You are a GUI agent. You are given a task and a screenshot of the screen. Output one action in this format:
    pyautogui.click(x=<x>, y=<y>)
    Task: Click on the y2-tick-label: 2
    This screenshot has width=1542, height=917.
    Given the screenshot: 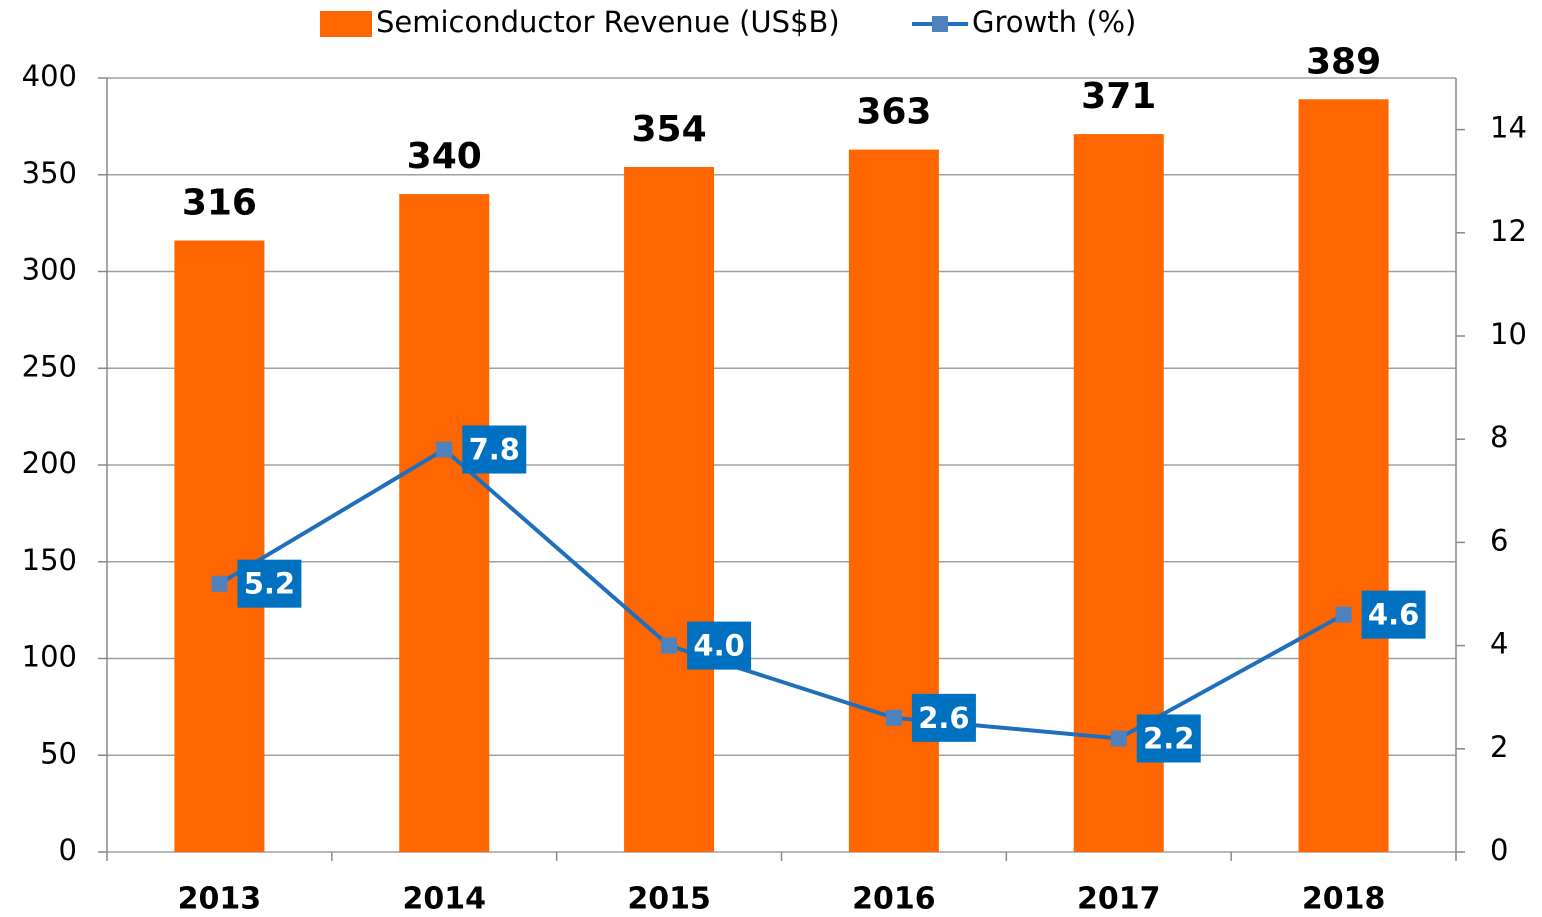 What is the action you would take?
    pyautogui.click(x=1499, y=747)
    